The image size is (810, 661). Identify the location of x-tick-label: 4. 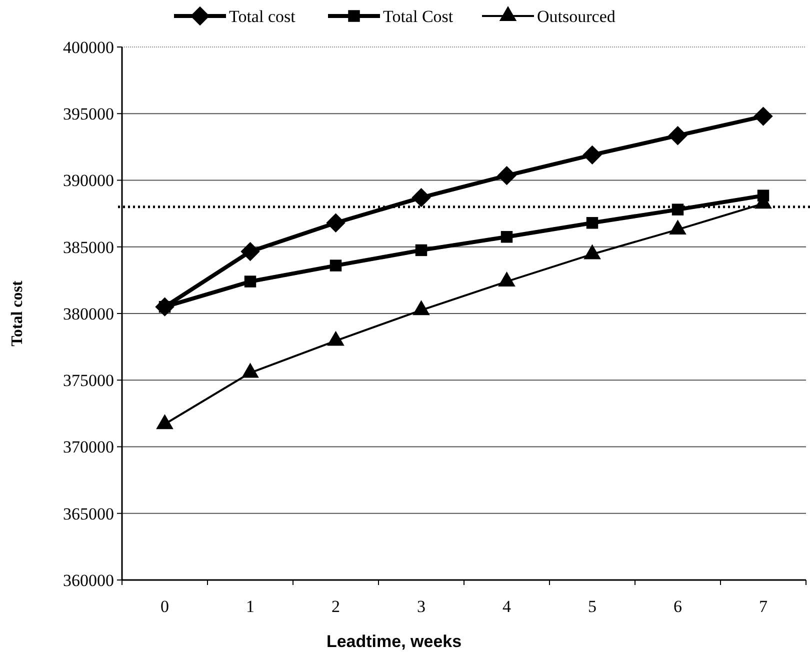
(507, 606).